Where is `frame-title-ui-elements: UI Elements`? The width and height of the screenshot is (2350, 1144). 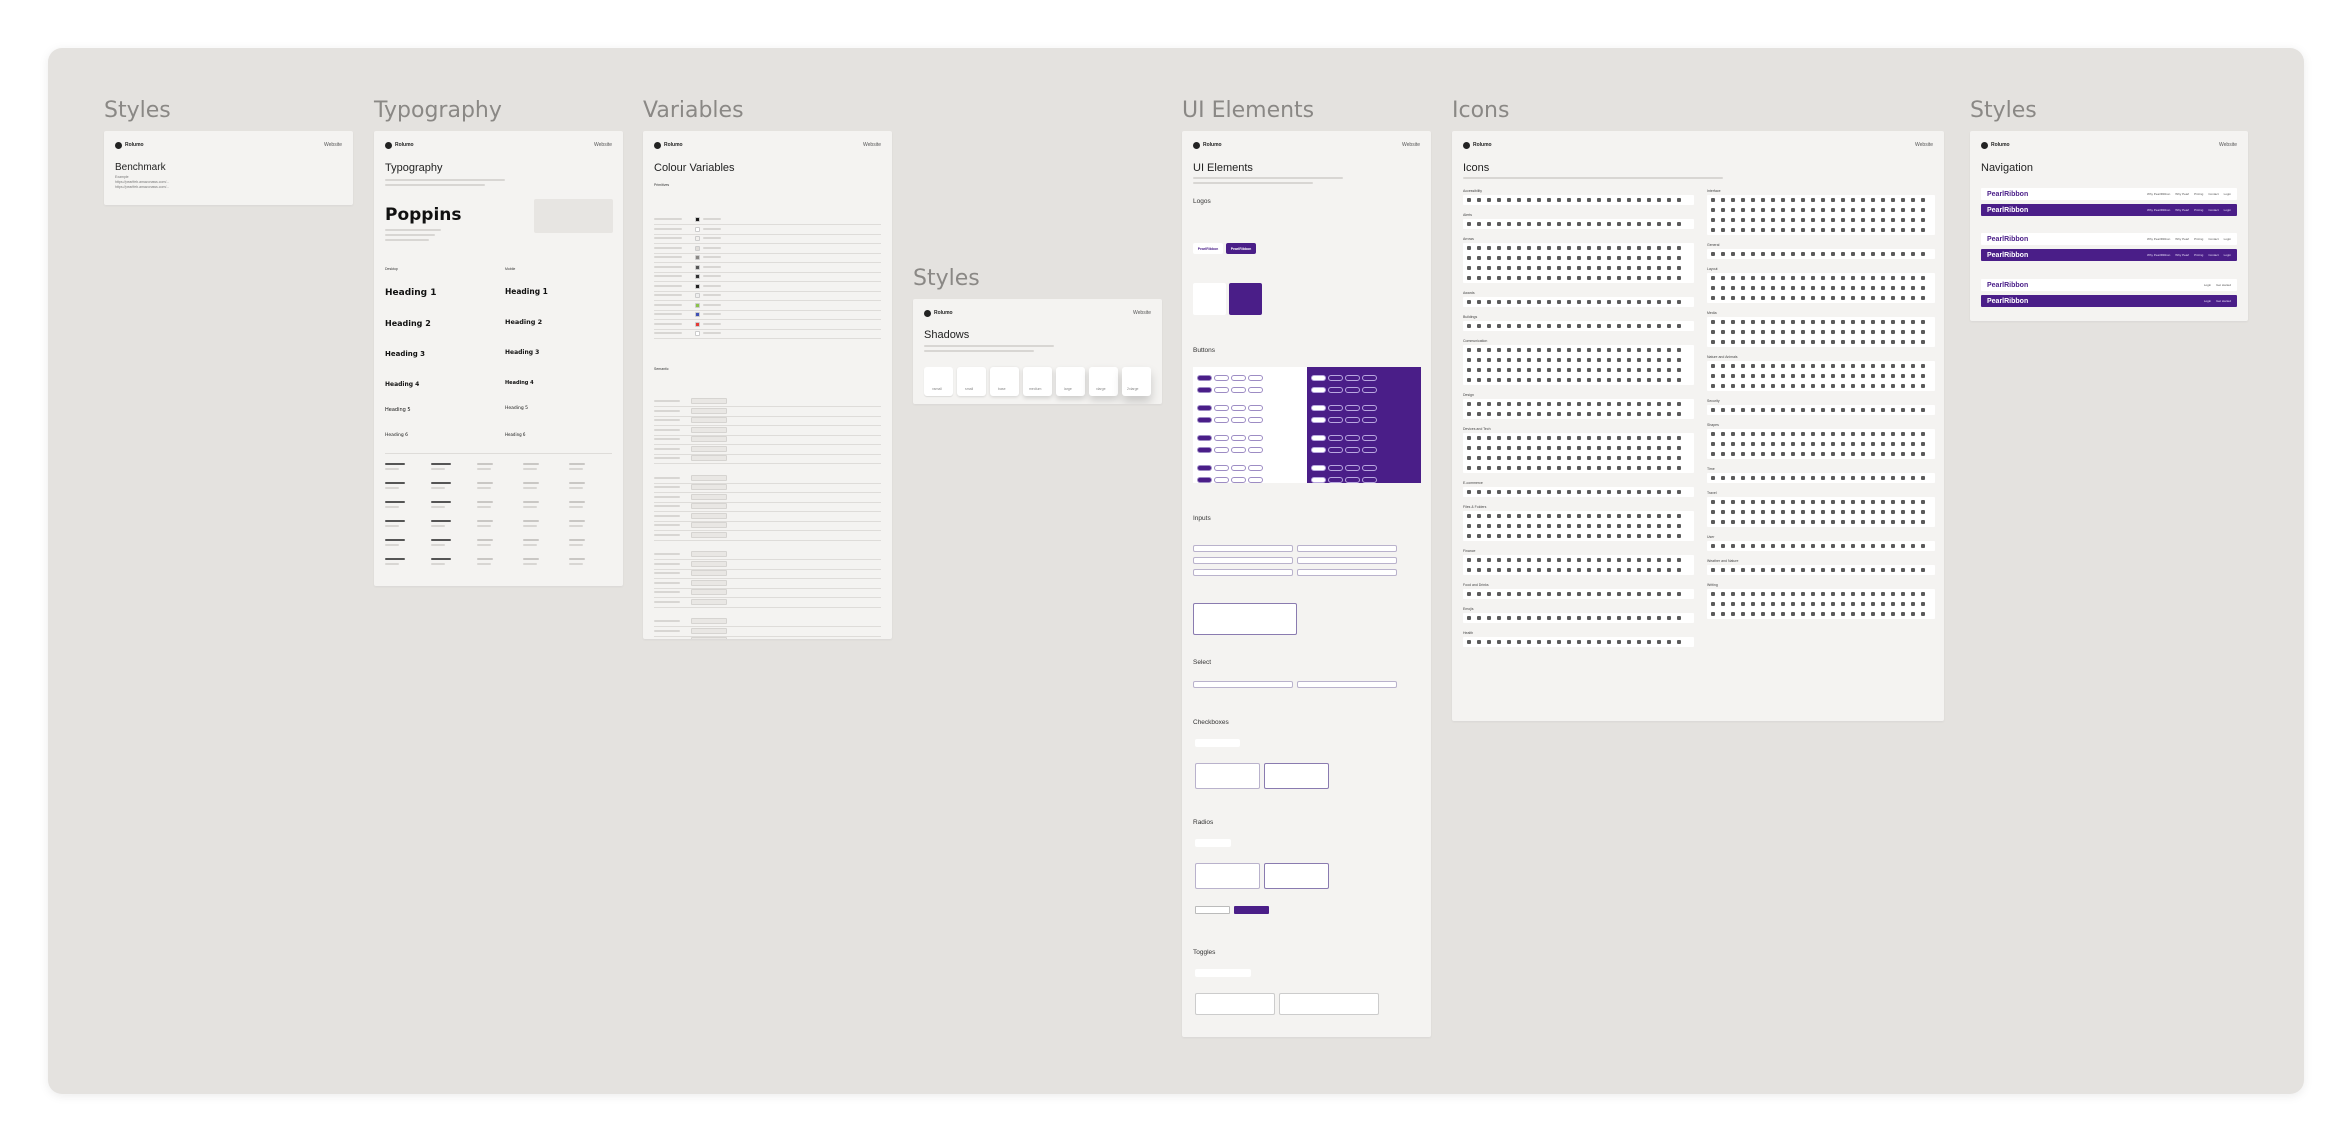 frame-title-ui-elements: UI Elements is located at coordinates (1248, 110).